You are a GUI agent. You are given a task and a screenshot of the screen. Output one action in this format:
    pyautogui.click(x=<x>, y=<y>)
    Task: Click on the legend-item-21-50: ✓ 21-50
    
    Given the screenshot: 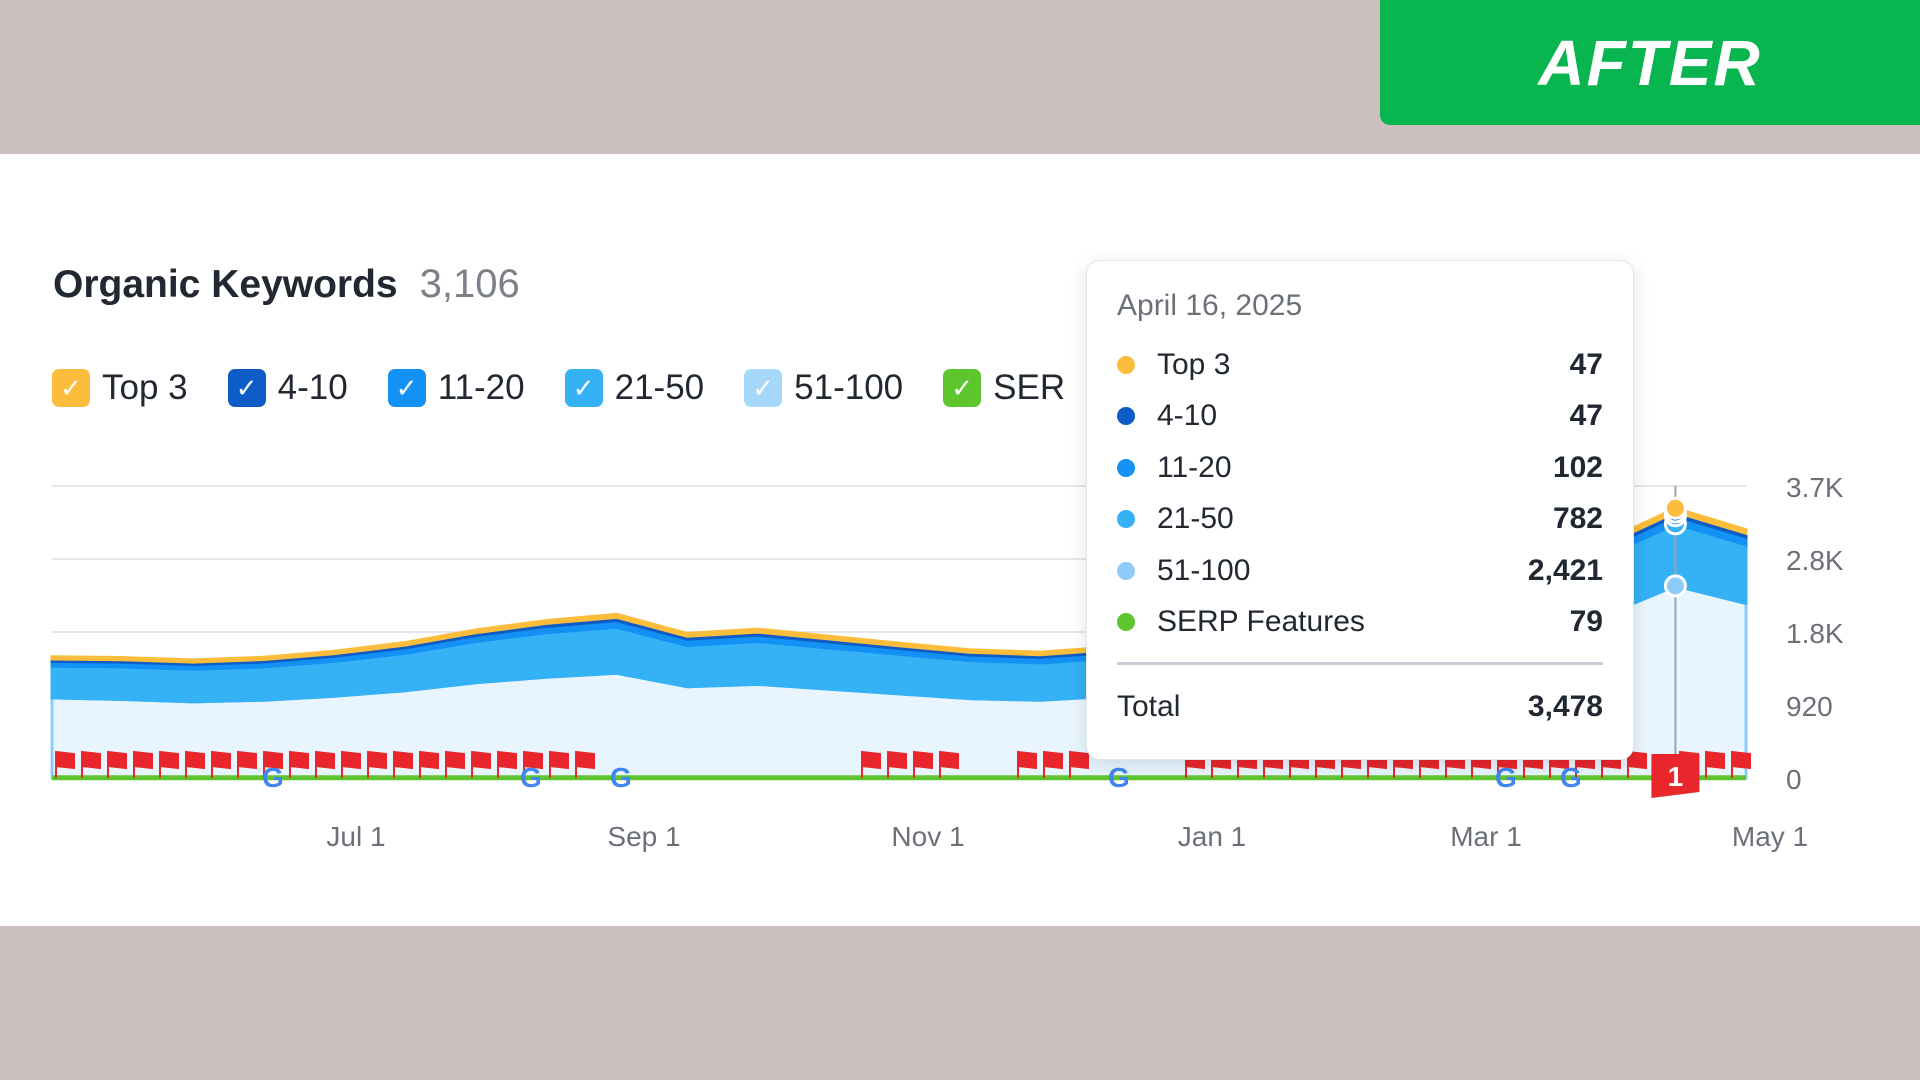 What is the action you would take?
    pyautogui.click(x=634, y=388)
    